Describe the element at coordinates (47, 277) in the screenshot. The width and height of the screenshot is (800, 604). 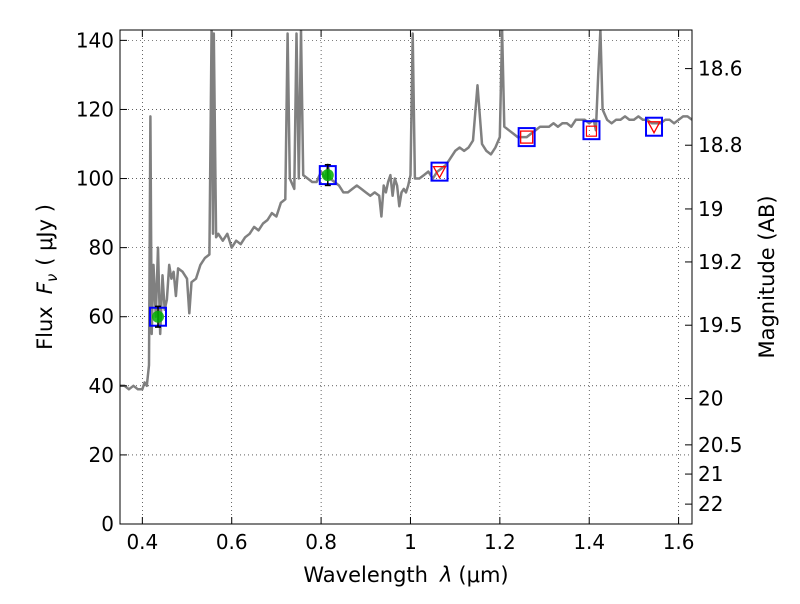
I see `y-axis-label: FluxFν( μJy )` at that location.